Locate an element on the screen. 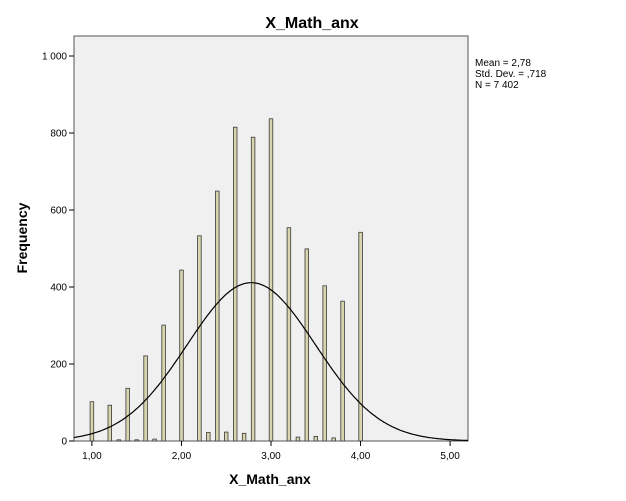  x-tick-label: 4,00 is located at coordinates (361, 456).